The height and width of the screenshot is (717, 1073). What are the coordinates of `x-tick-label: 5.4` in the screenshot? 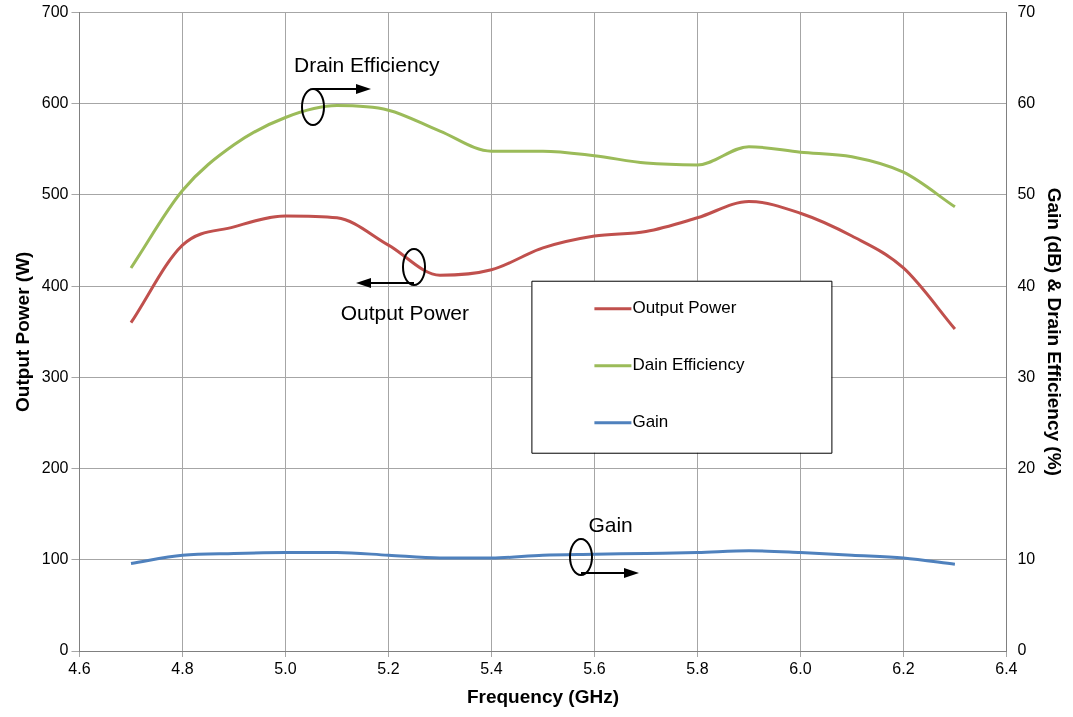 It's located at (491, 669).